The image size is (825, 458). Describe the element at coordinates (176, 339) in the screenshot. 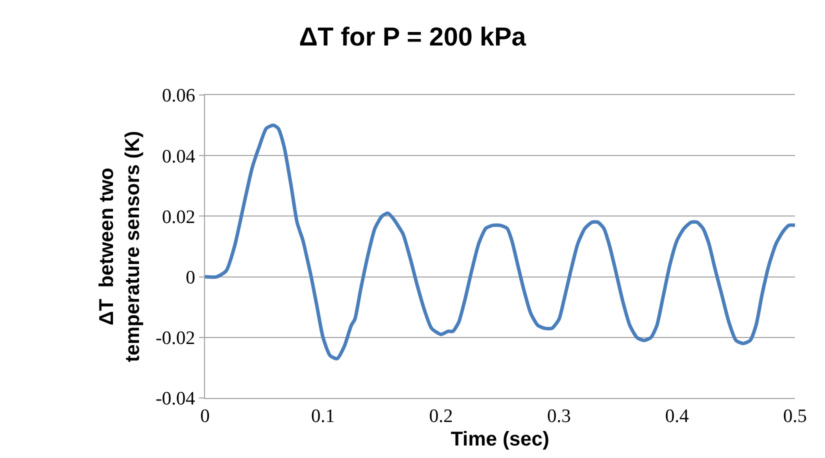

I see `y-tick-label: -0.02` at that location.